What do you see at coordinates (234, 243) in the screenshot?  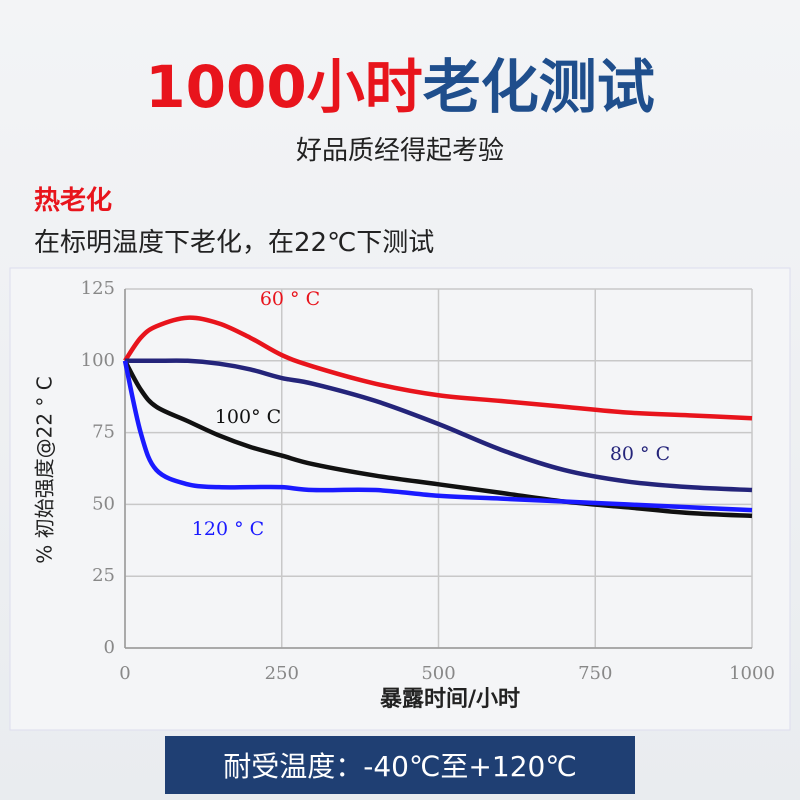 I see `section-description: 在标明温度下老化，在22℃下测试` at bounding box center [234, 243].